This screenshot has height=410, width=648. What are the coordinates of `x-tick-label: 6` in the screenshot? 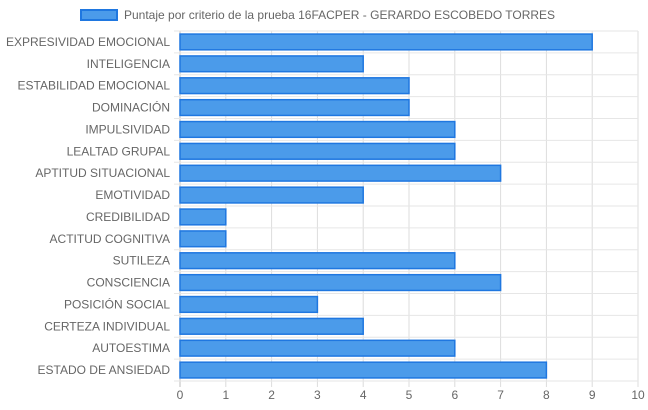 It's located at (454, 395).